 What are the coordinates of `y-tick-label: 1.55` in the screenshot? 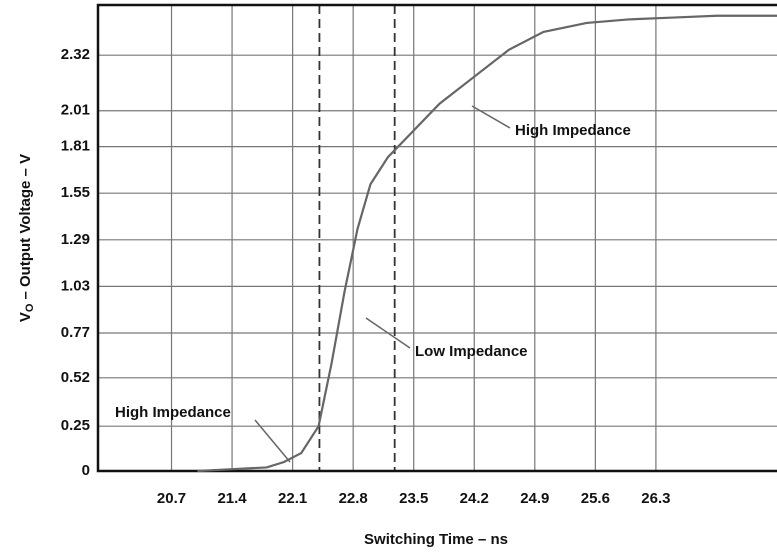 It's located at (75, 192).